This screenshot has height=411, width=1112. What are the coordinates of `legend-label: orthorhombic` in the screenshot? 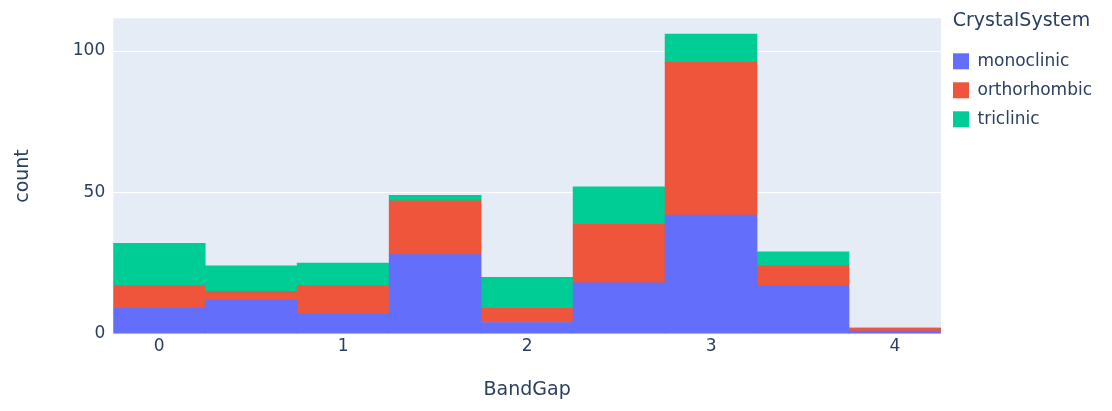 It's located at (1035, 88).